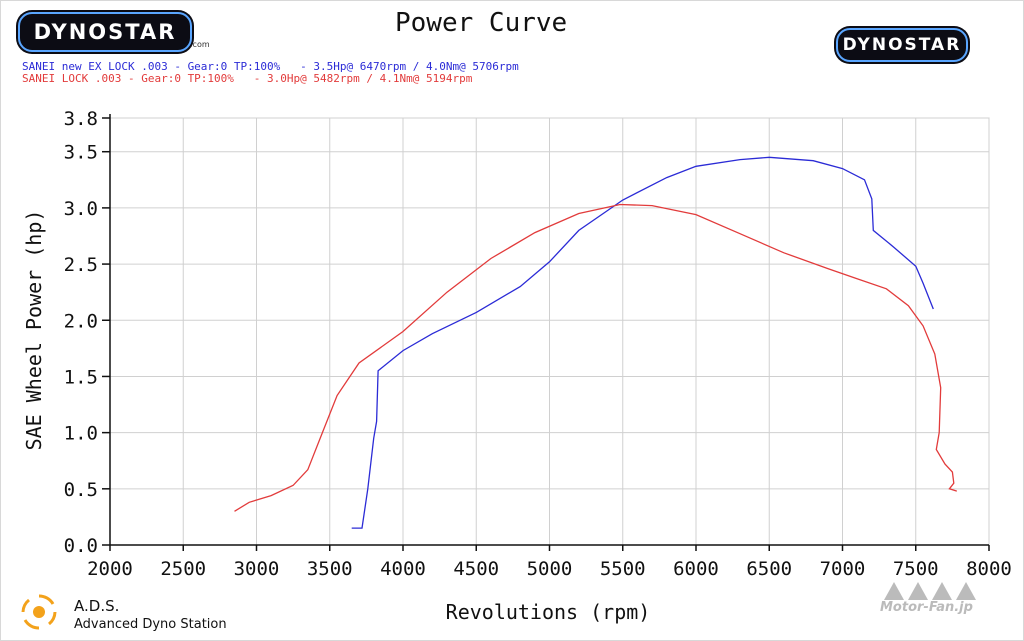 The height and width of the screenshot is (641, 1024). Describe the element at coordinates (930, 591) in the screenshot. I see `watermark-logo-icon` at that location.